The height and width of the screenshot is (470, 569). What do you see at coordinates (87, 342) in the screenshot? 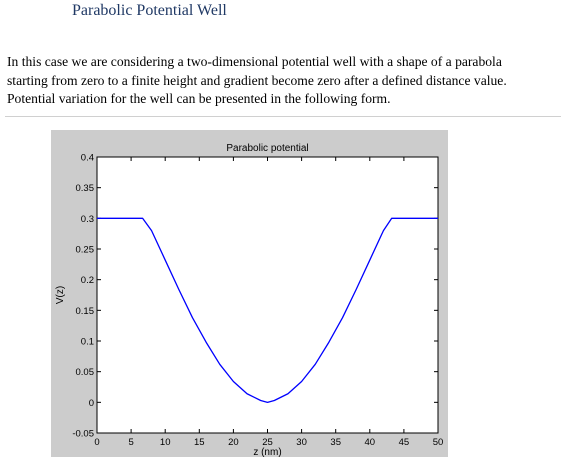
I see `y-tick-label: 0.1` at bounding box center [87, 342].